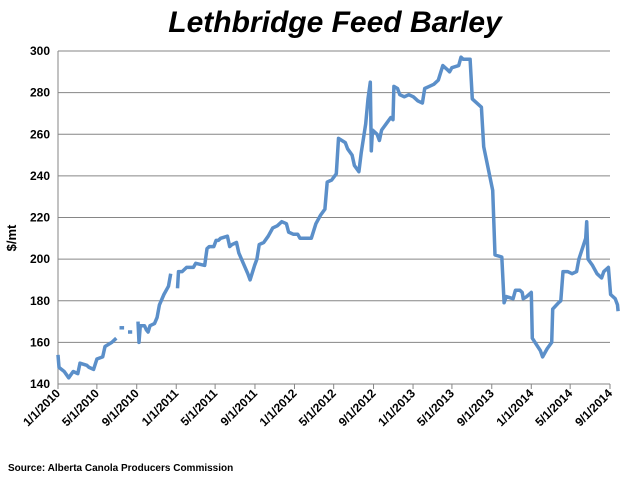  Describe the element at coordinates (40, 384) in the screenshot. I see `y-tick-label: 140` at that location.